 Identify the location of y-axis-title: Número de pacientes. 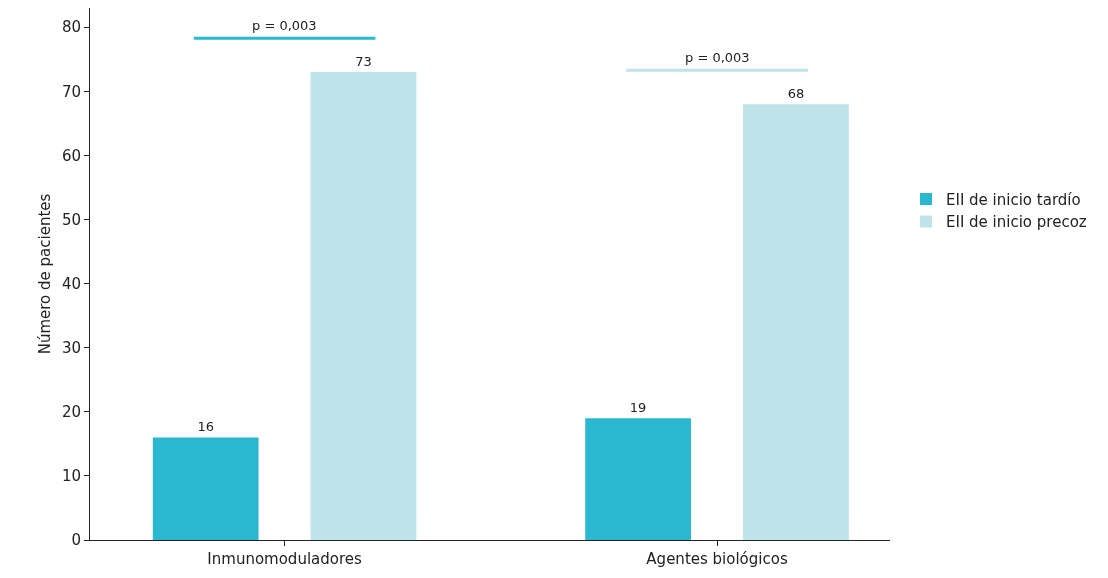
(45, 274).